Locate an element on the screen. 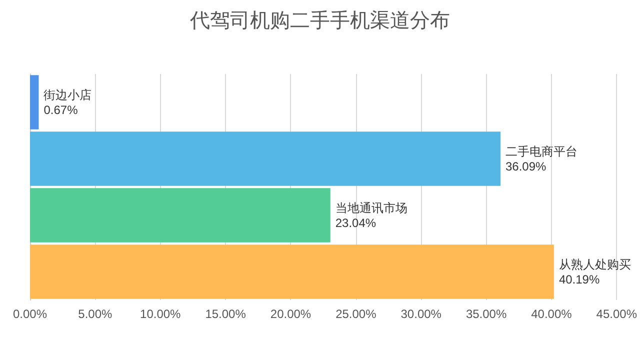 This screenshot has height=340, width=640. x-tick-label: 15.00% is located at coordinates (225, 314).